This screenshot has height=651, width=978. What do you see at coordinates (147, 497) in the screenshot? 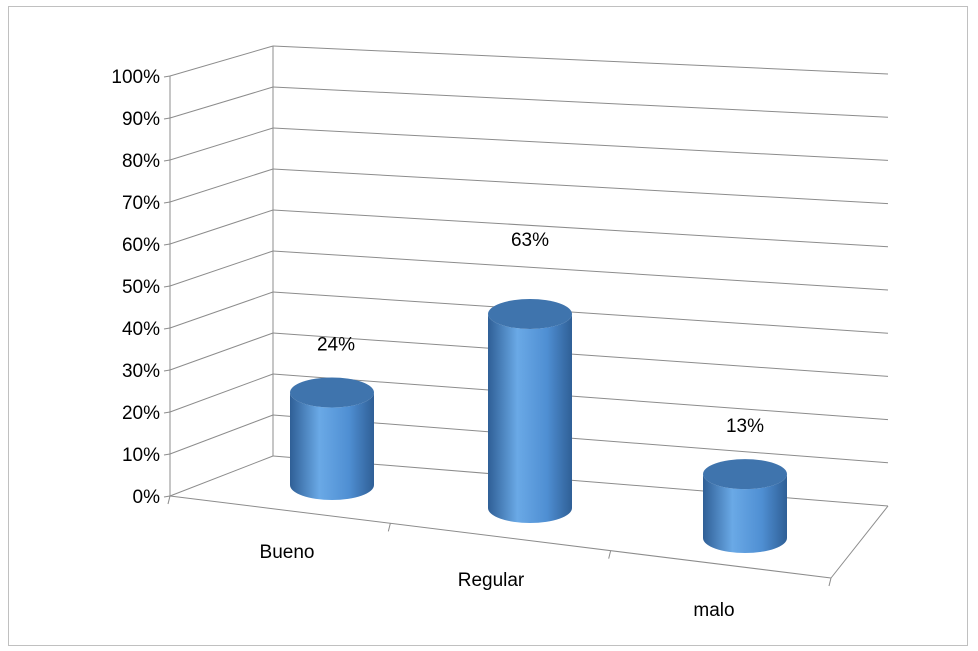
I see `y-tick-label: 0%` at bounding box center [147, 497].